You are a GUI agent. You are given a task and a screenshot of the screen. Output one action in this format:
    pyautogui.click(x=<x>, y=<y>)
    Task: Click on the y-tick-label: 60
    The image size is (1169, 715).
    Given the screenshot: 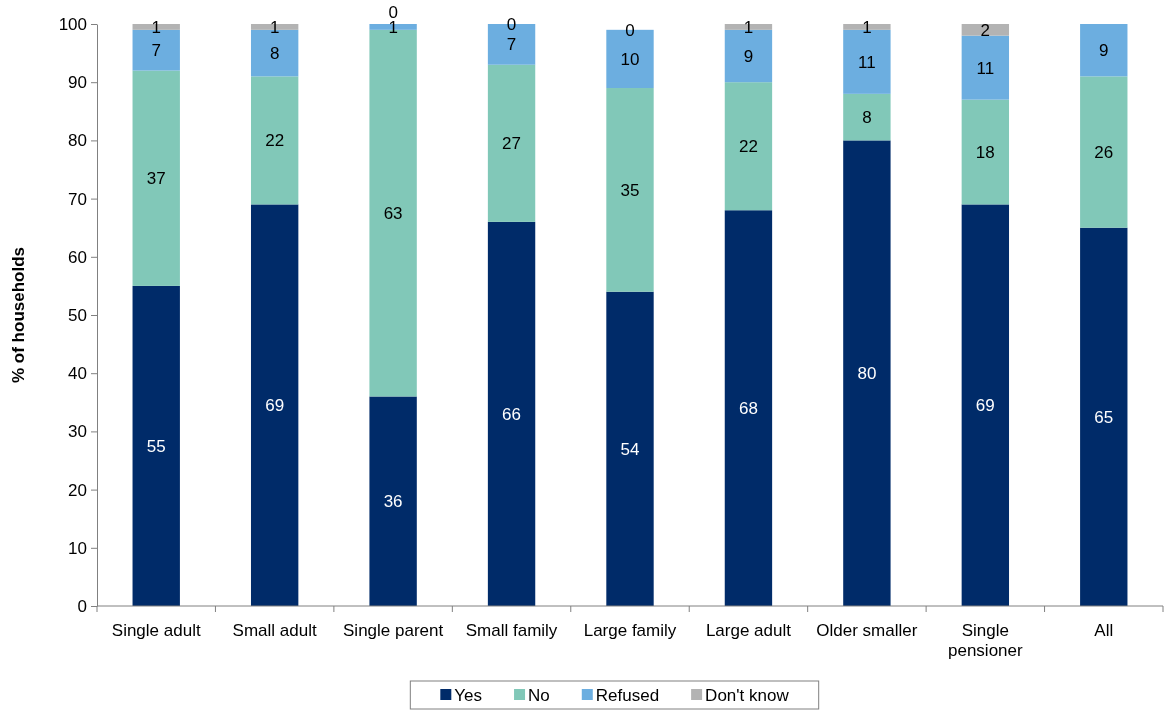 What is the action you would take?
    pyautogui.click(x=77, y=257)
    